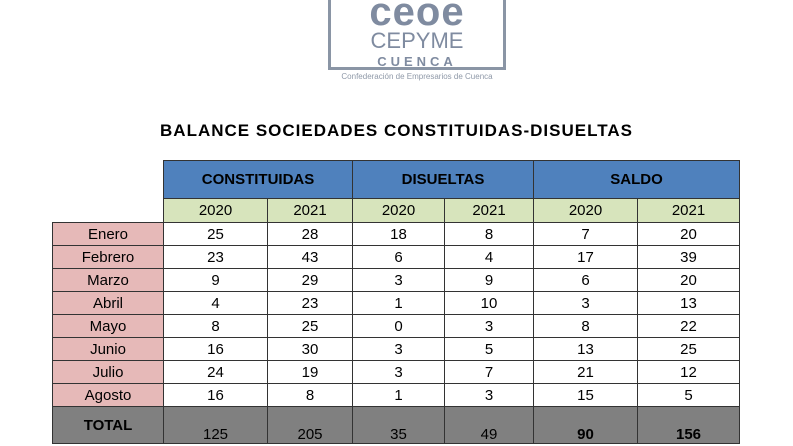  Describe the element at coordinates (688, 257) in the screenshot. I see `table-cell: 39` at that location.